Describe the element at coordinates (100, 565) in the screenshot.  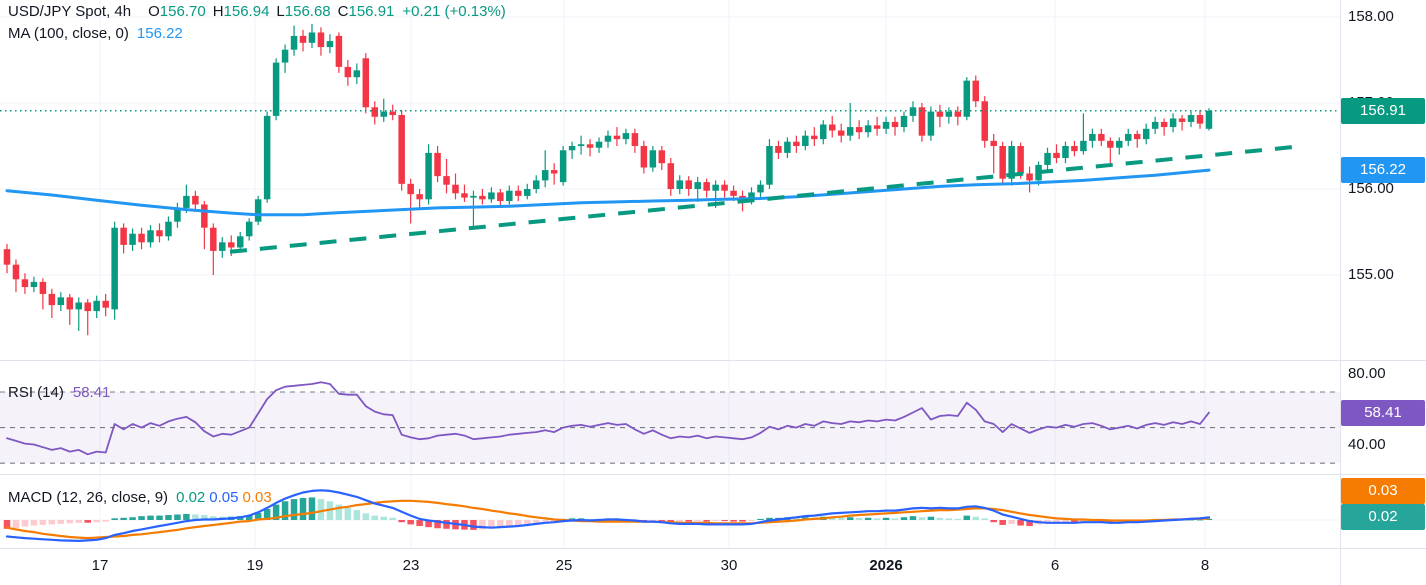
I see `time-tick-label: 17` at that location.